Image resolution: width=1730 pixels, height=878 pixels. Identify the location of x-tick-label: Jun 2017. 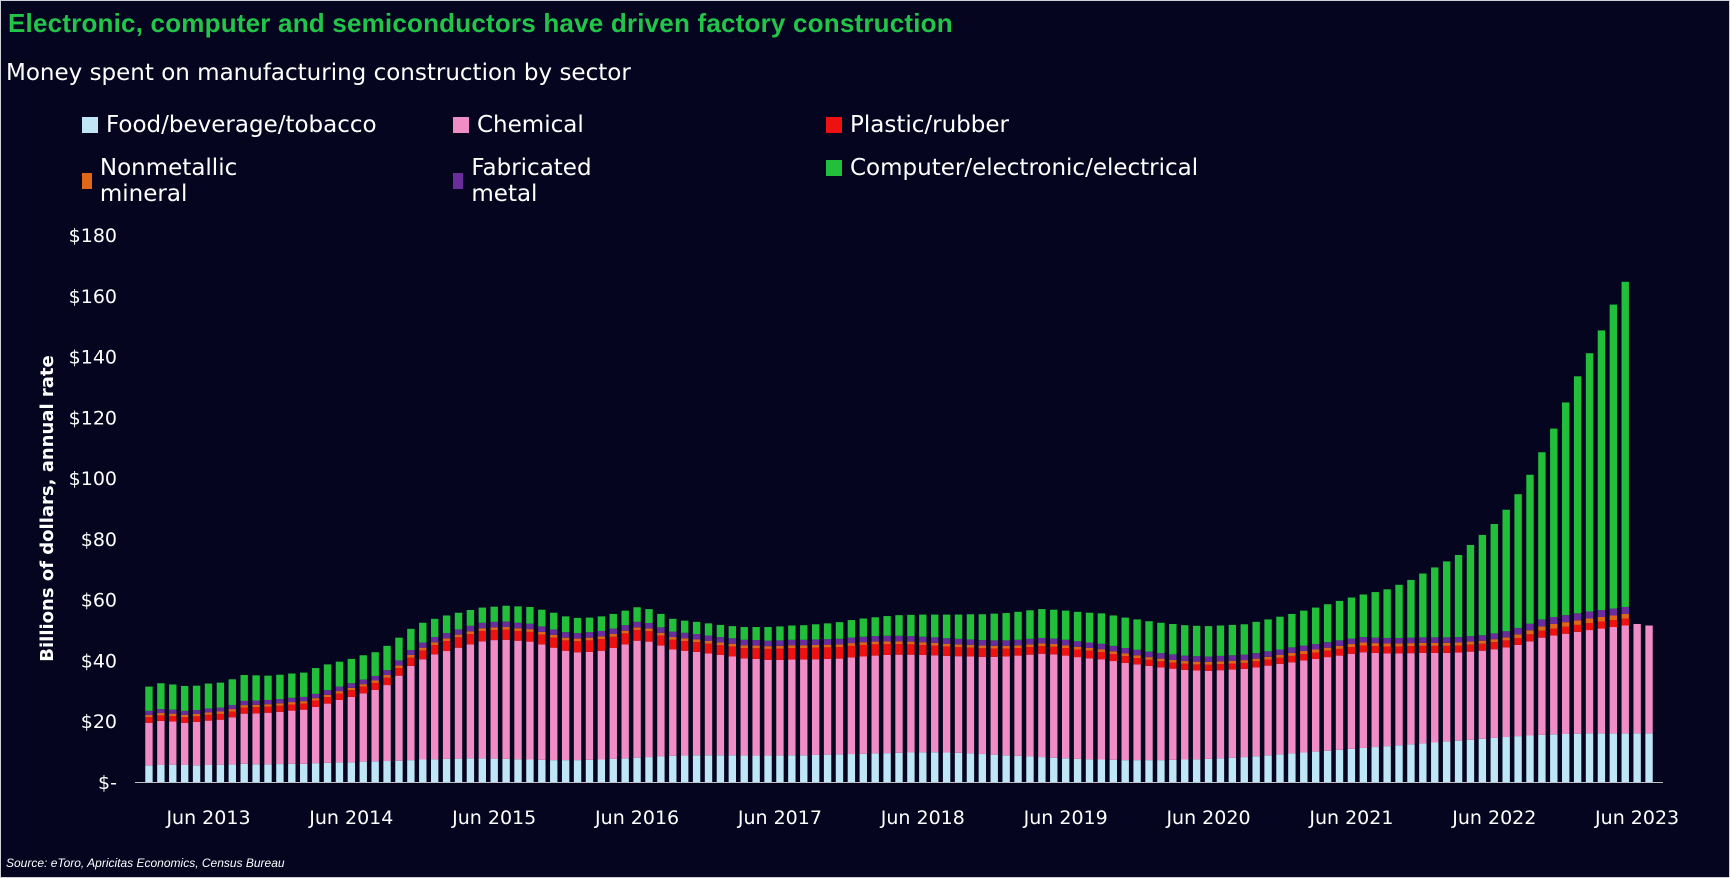
(779, 818).